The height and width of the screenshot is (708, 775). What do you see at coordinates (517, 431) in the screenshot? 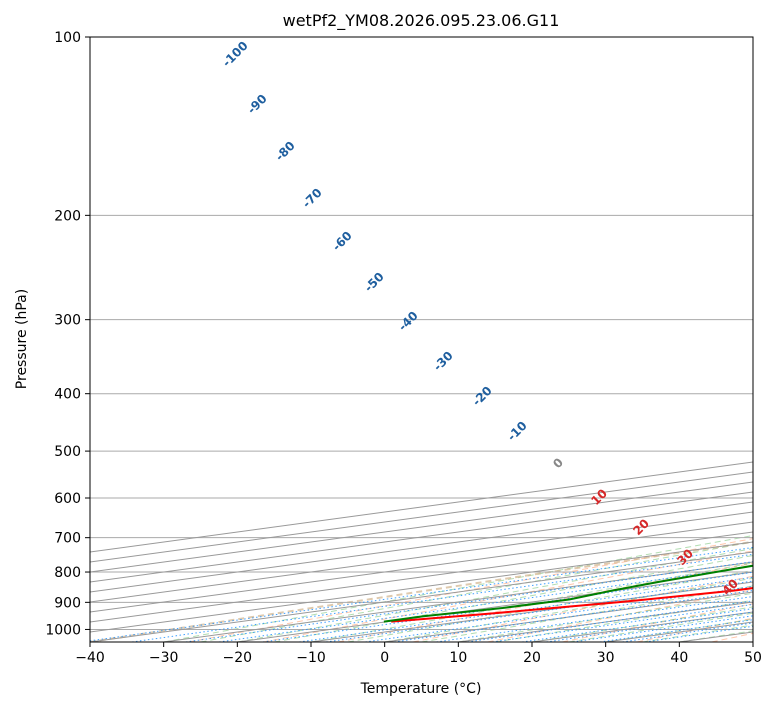
I see `dry-adiabat-label: -10` at bounding box center [517, 431].